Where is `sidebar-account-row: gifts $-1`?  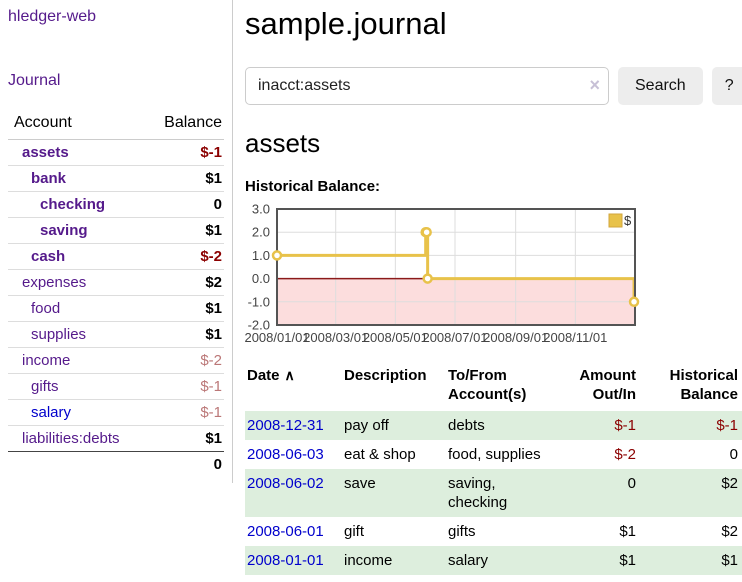 sidebar-account-row: gifts $-1 is located at coordinates (116, 386).